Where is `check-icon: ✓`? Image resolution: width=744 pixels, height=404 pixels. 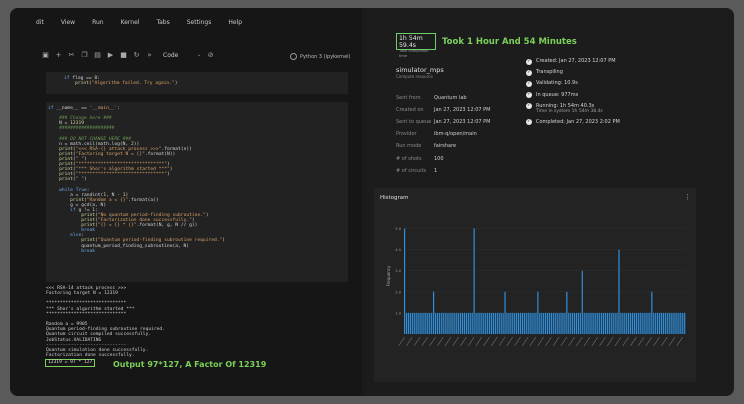
check-icon: ✓ is located at coordinates (529, 122).